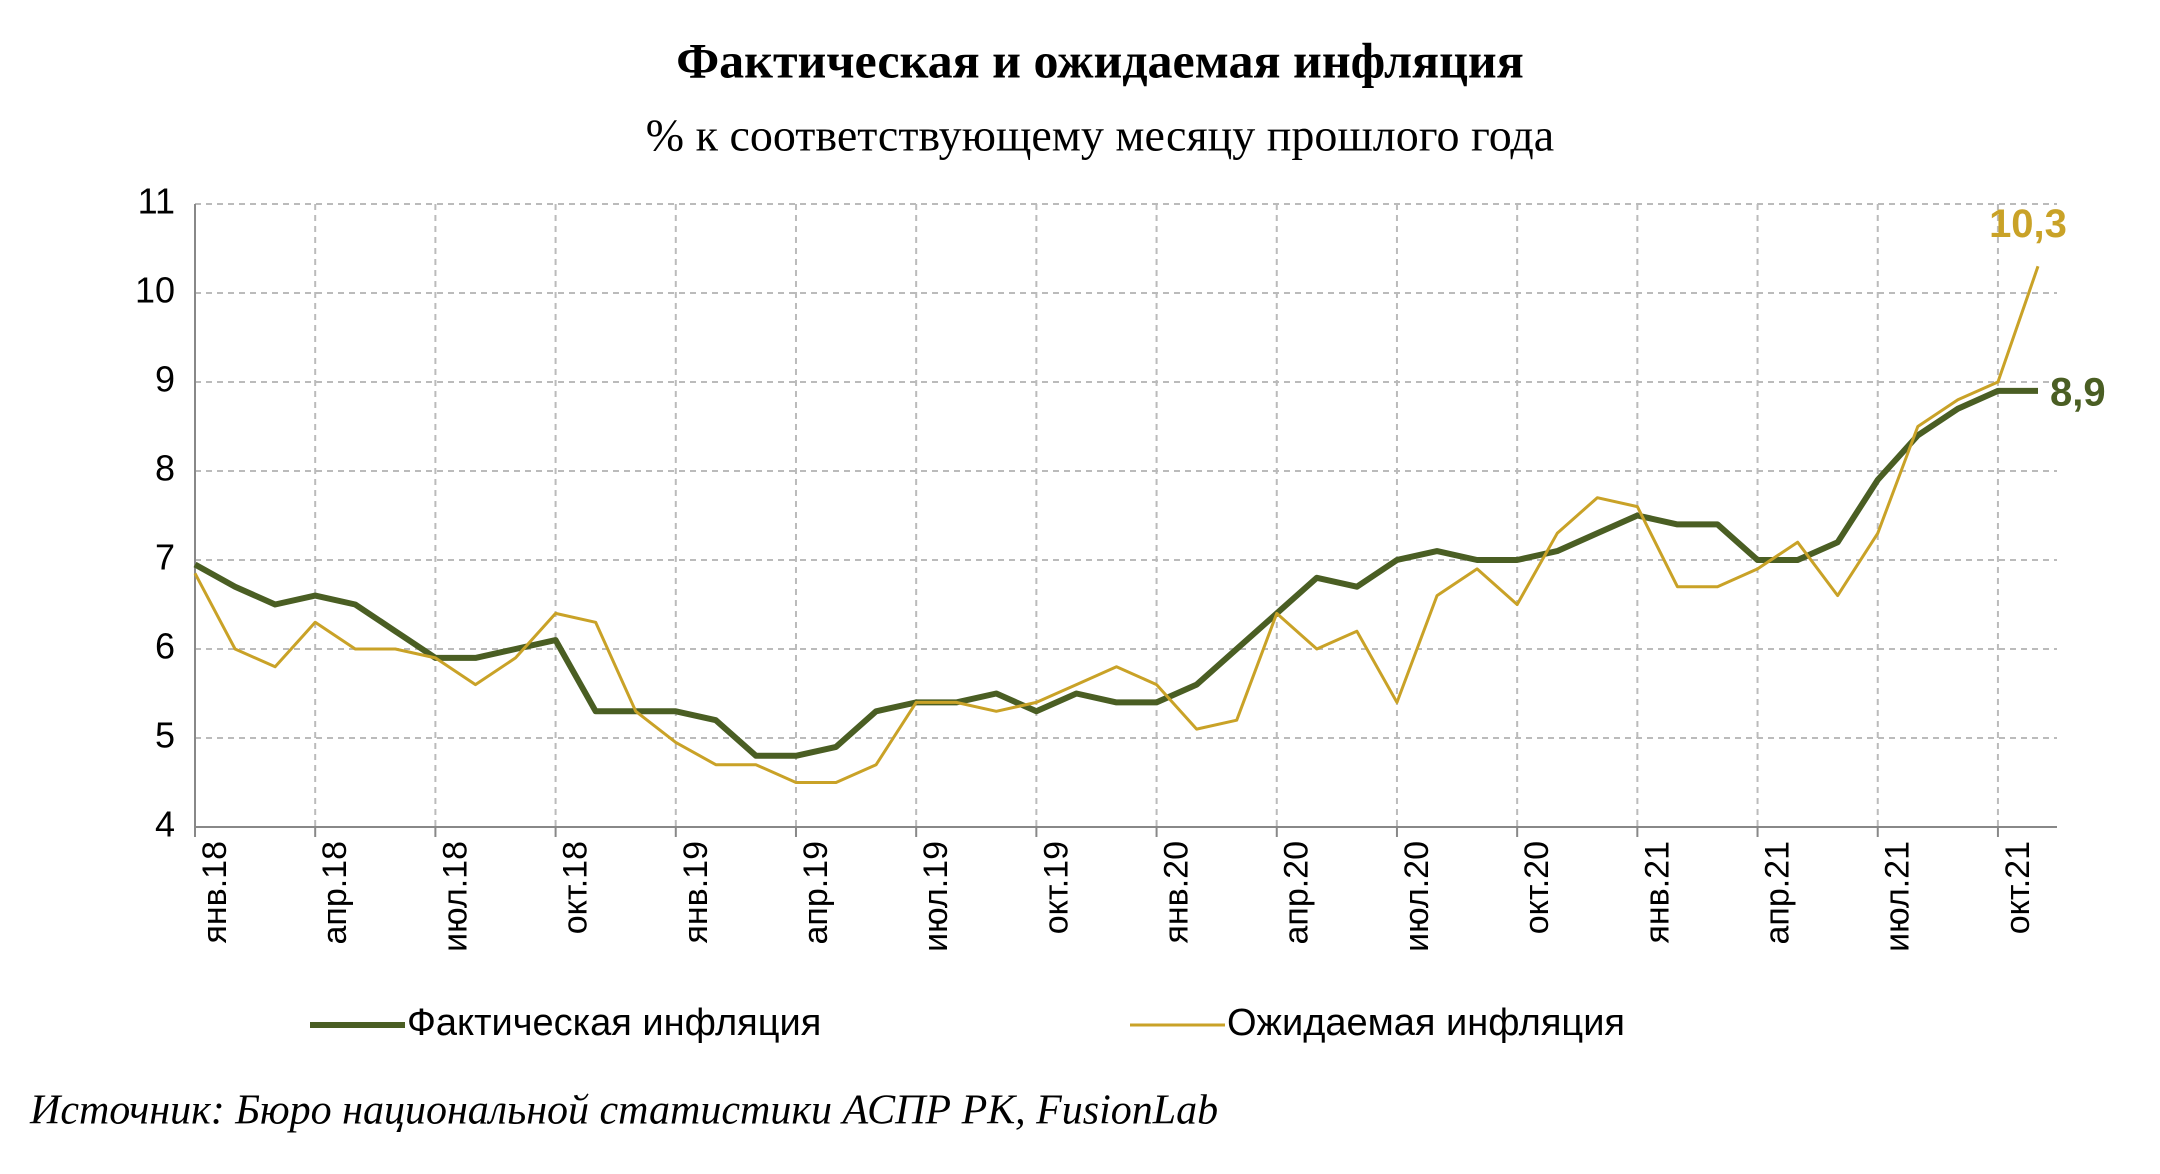  I want to click on x-tick-label: янв.21, so click(1657, 892).